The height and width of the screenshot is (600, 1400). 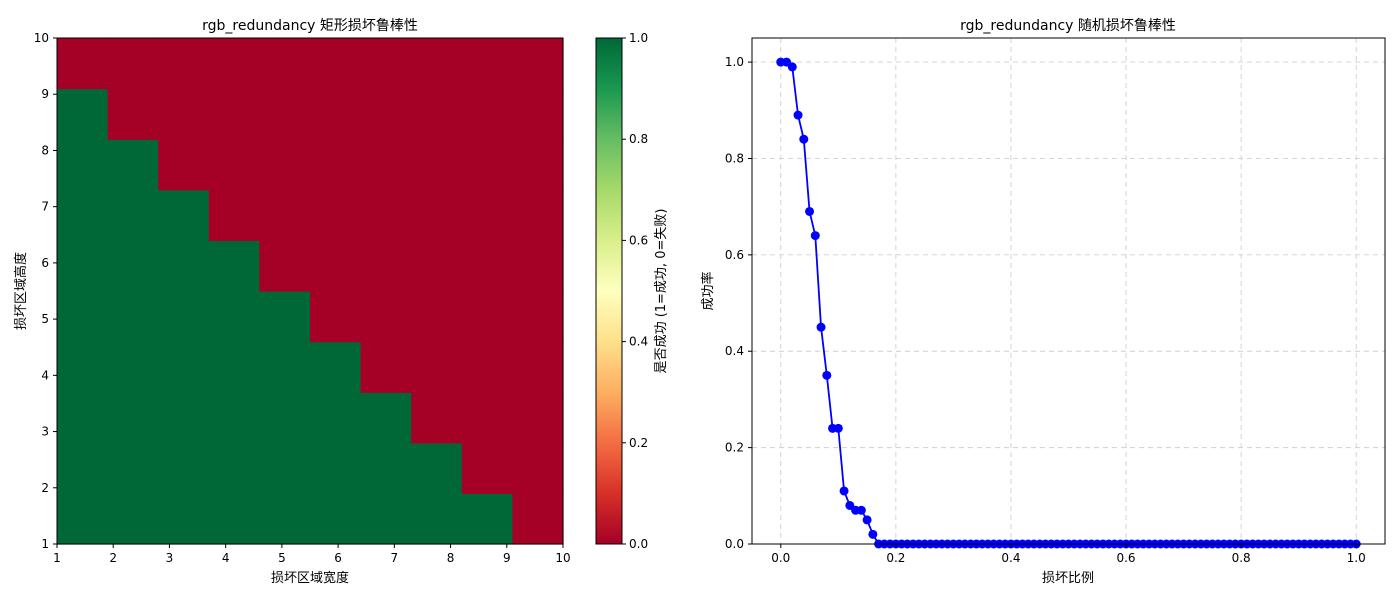 What do you see at coordinates (638, 544) in the screenshot?
I see `colorbar-tick-label: 0.0` at bounding box center [638, 544].